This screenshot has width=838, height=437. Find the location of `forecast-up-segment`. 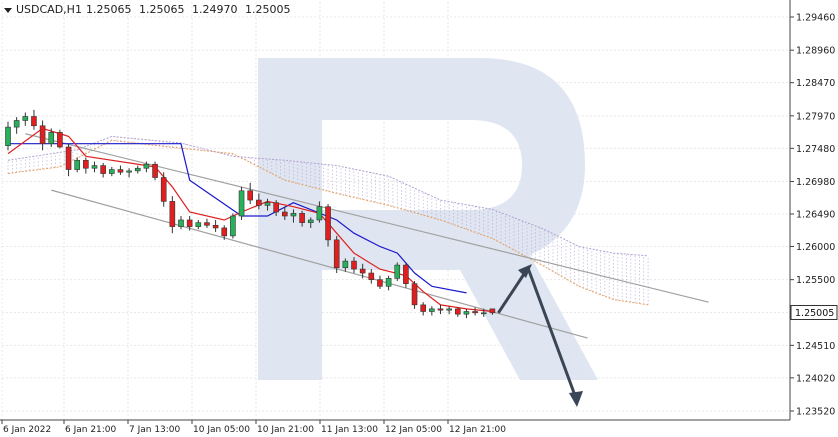

forecast-up-segment is located at coordinates (513, 290).